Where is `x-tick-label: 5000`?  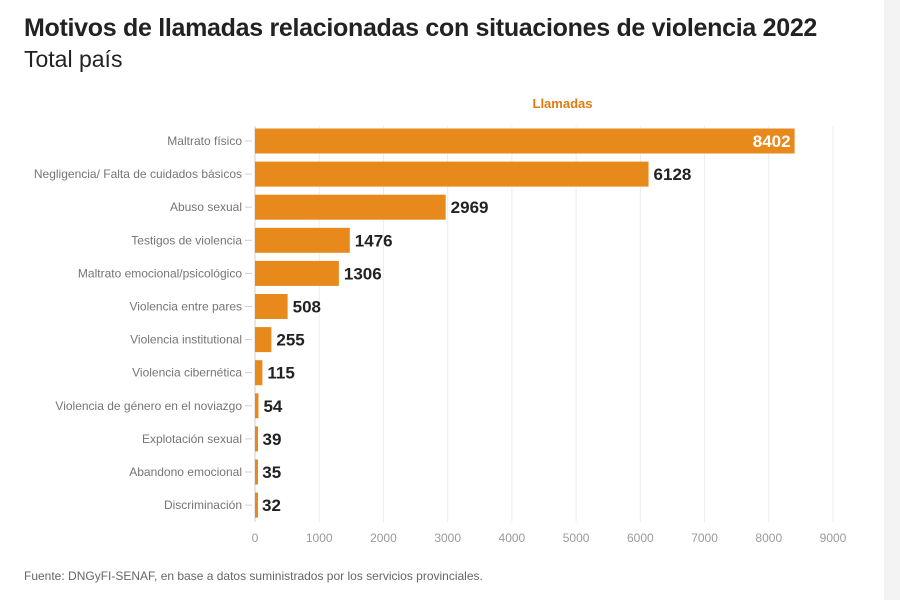
x-tick-label: 5000 is located at coordinates (576, 538).